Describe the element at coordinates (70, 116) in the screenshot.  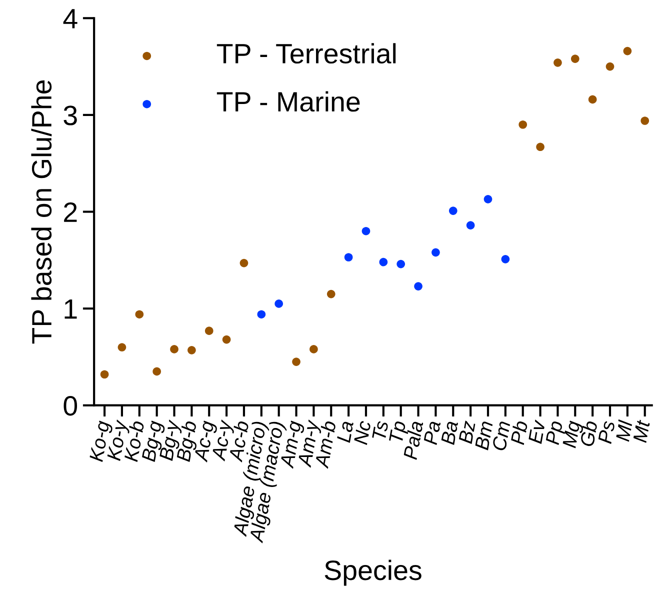
I see `y-tick-label: 3` at that location.